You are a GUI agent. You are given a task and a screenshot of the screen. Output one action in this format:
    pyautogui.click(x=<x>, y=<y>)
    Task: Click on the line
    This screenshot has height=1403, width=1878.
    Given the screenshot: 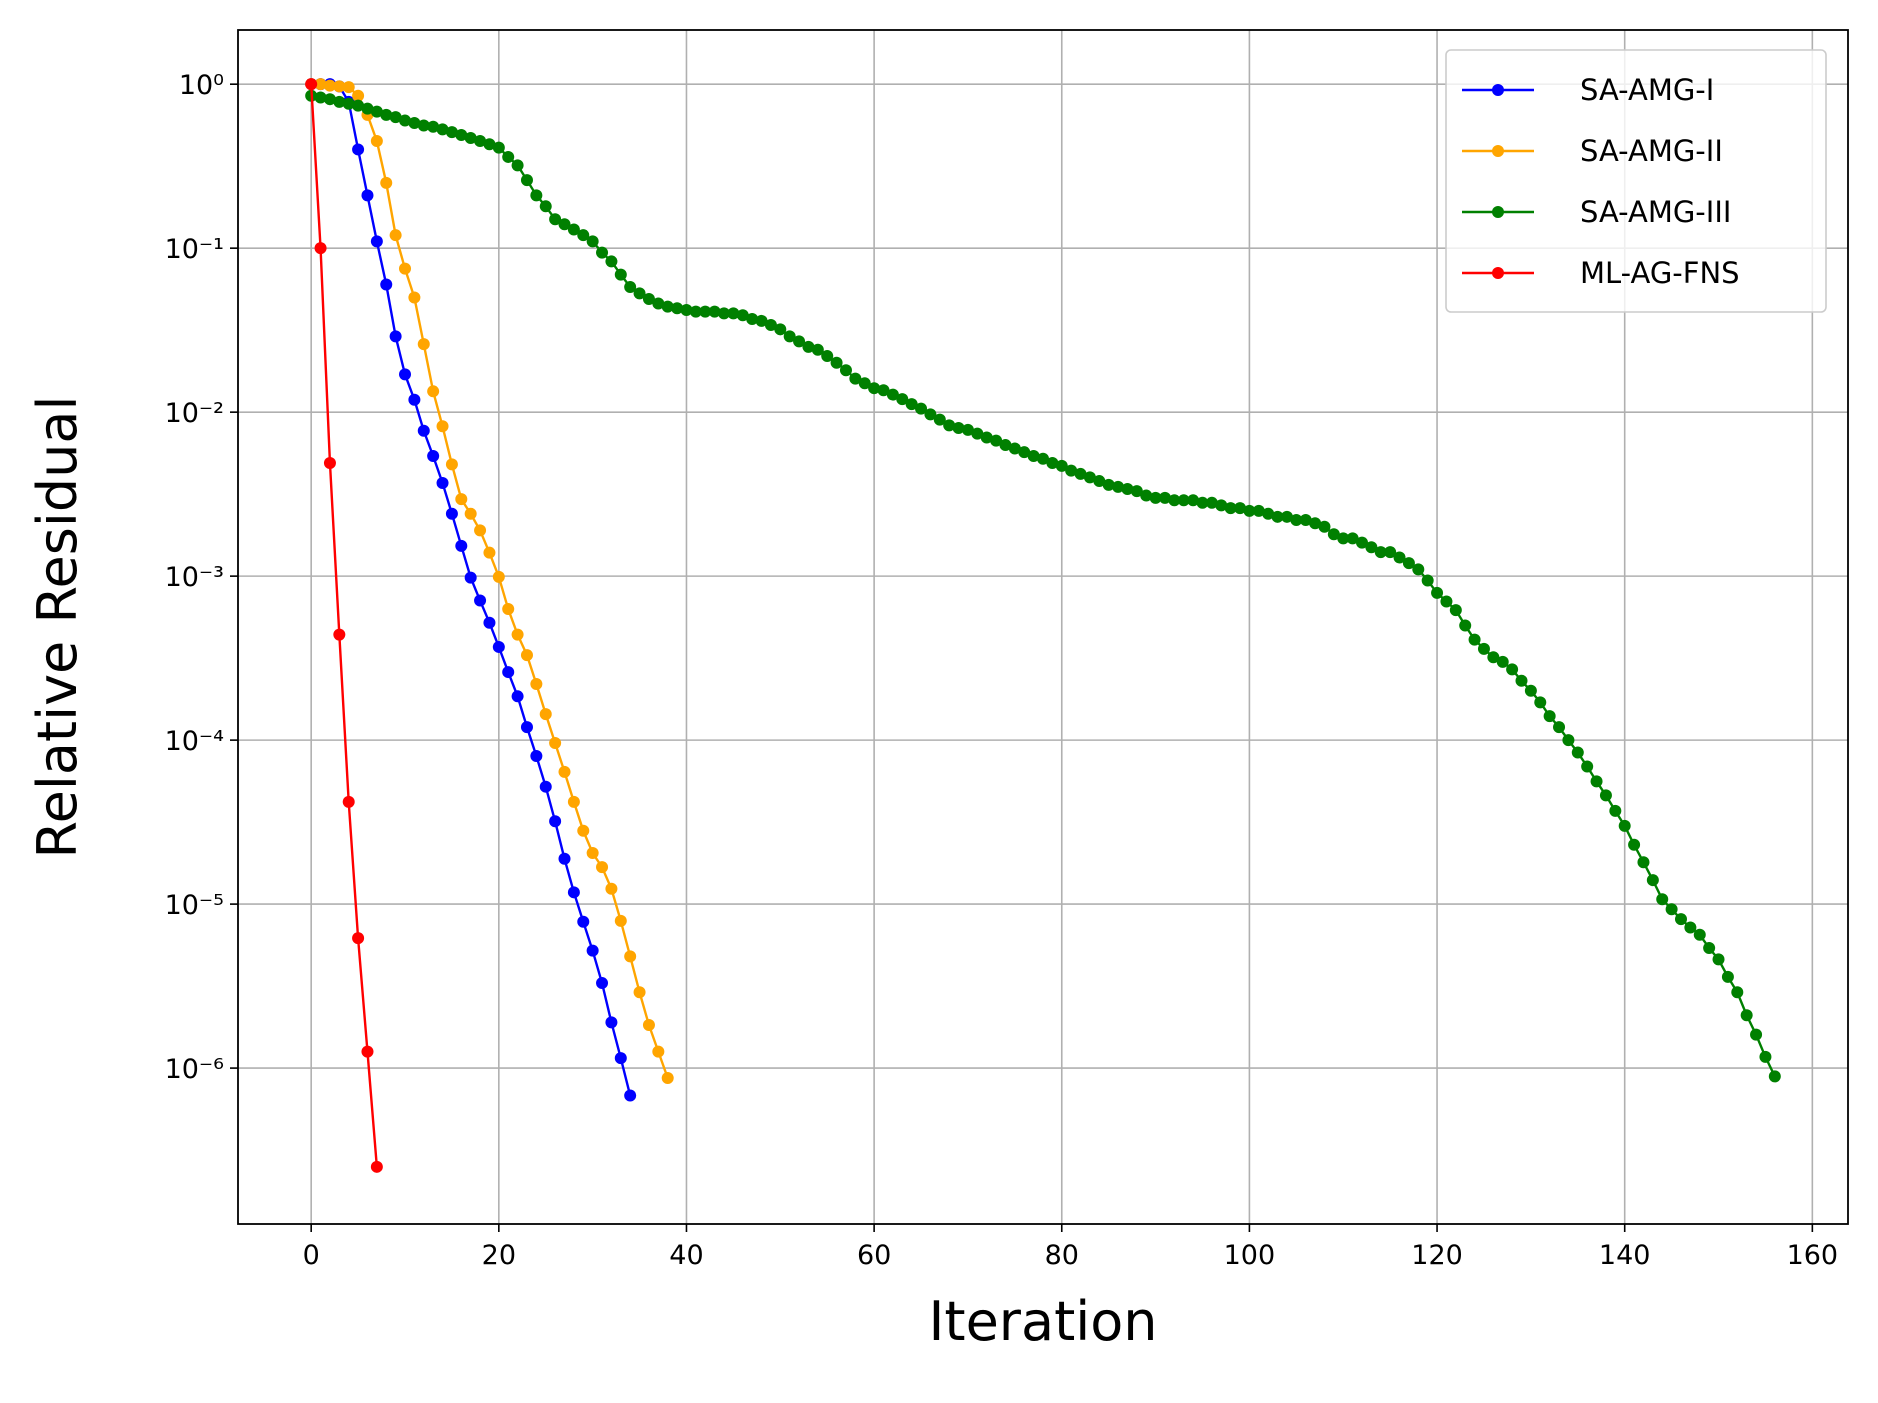 What is the action you would take?
    pyautogui.click(x=490, y=580)
    